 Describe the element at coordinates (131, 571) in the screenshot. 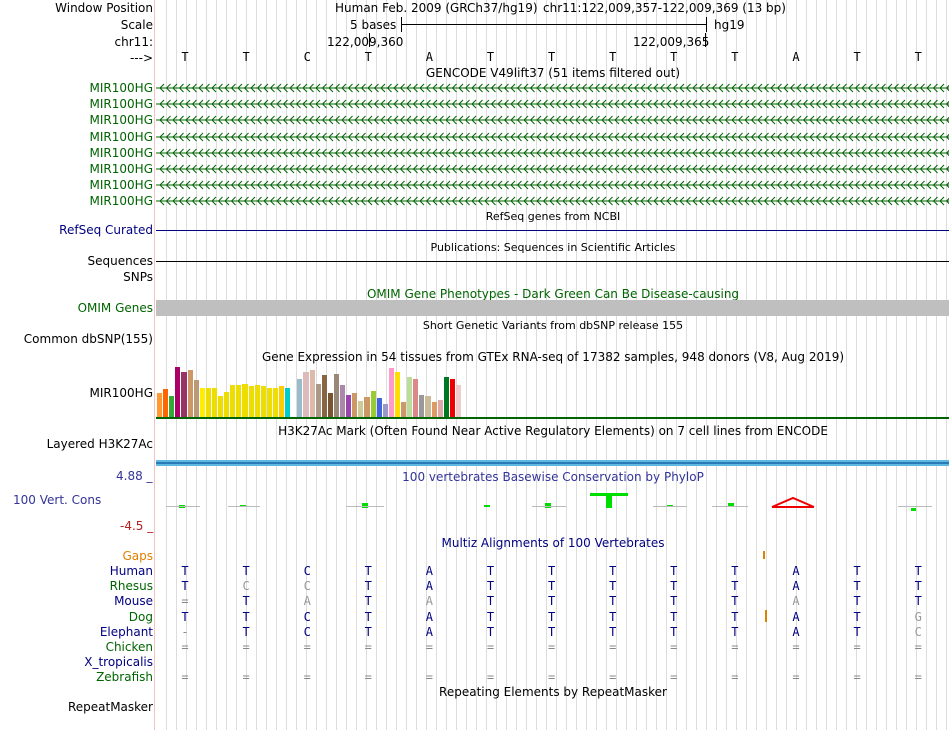

I see `multiz-species-label: Human` at that location.